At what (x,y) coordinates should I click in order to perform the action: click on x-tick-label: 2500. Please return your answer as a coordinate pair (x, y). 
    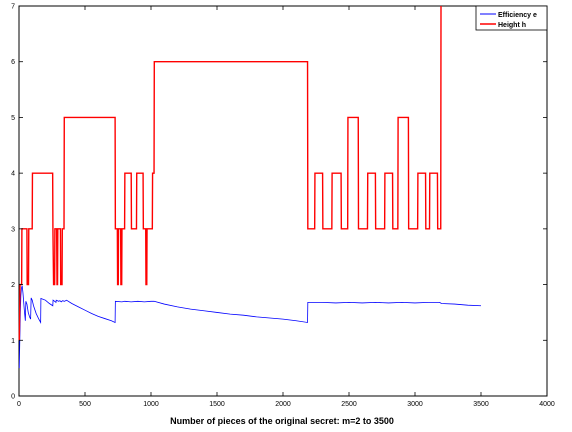
    Looking at the image, I should click on (349, 404).